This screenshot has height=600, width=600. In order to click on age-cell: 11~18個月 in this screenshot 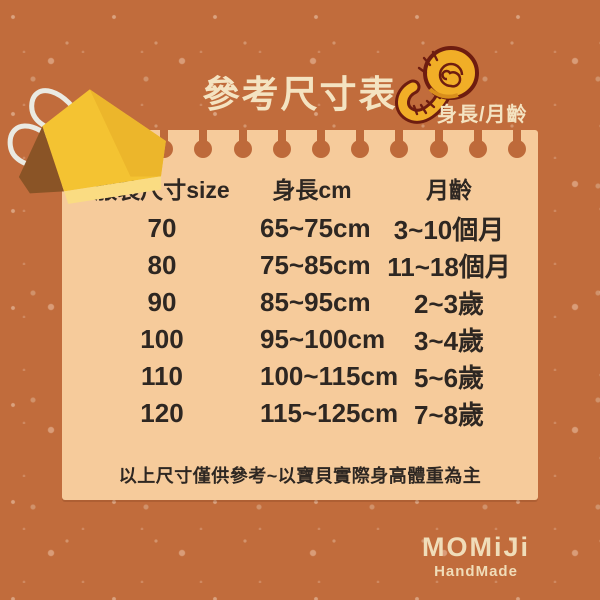, I will do `click(449, 267)`.